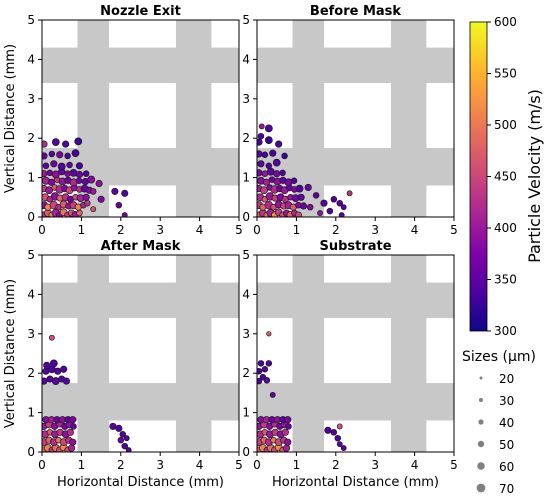 Image resolution: width=550 pixels, height=502 pixels. I want to click on size-legend-label: 60, so click(506, 467).